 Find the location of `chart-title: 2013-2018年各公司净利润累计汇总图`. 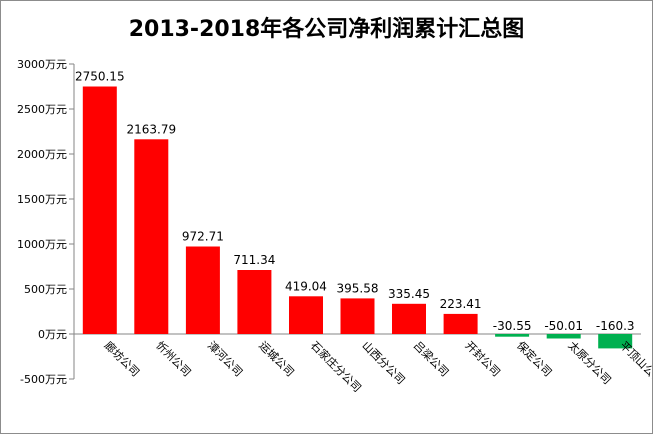

chart-title: 2013-2018年各公司净利润累计汇总图 is located at coordinates (326, 29).